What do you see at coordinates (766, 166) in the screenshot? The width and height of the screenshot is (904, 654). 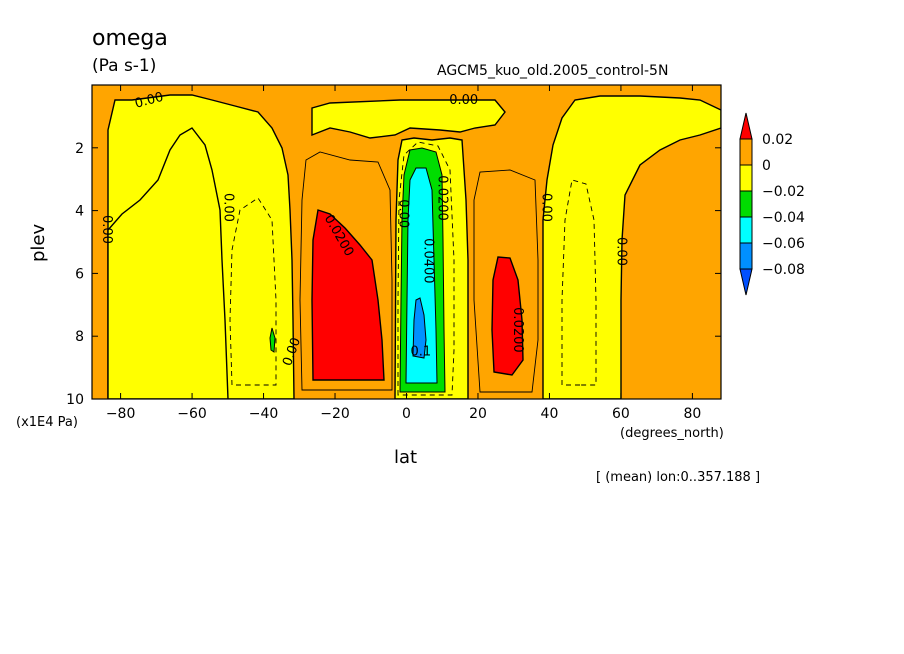 I see `colorbar-level-label: 0` at bounding box center [766, 166].